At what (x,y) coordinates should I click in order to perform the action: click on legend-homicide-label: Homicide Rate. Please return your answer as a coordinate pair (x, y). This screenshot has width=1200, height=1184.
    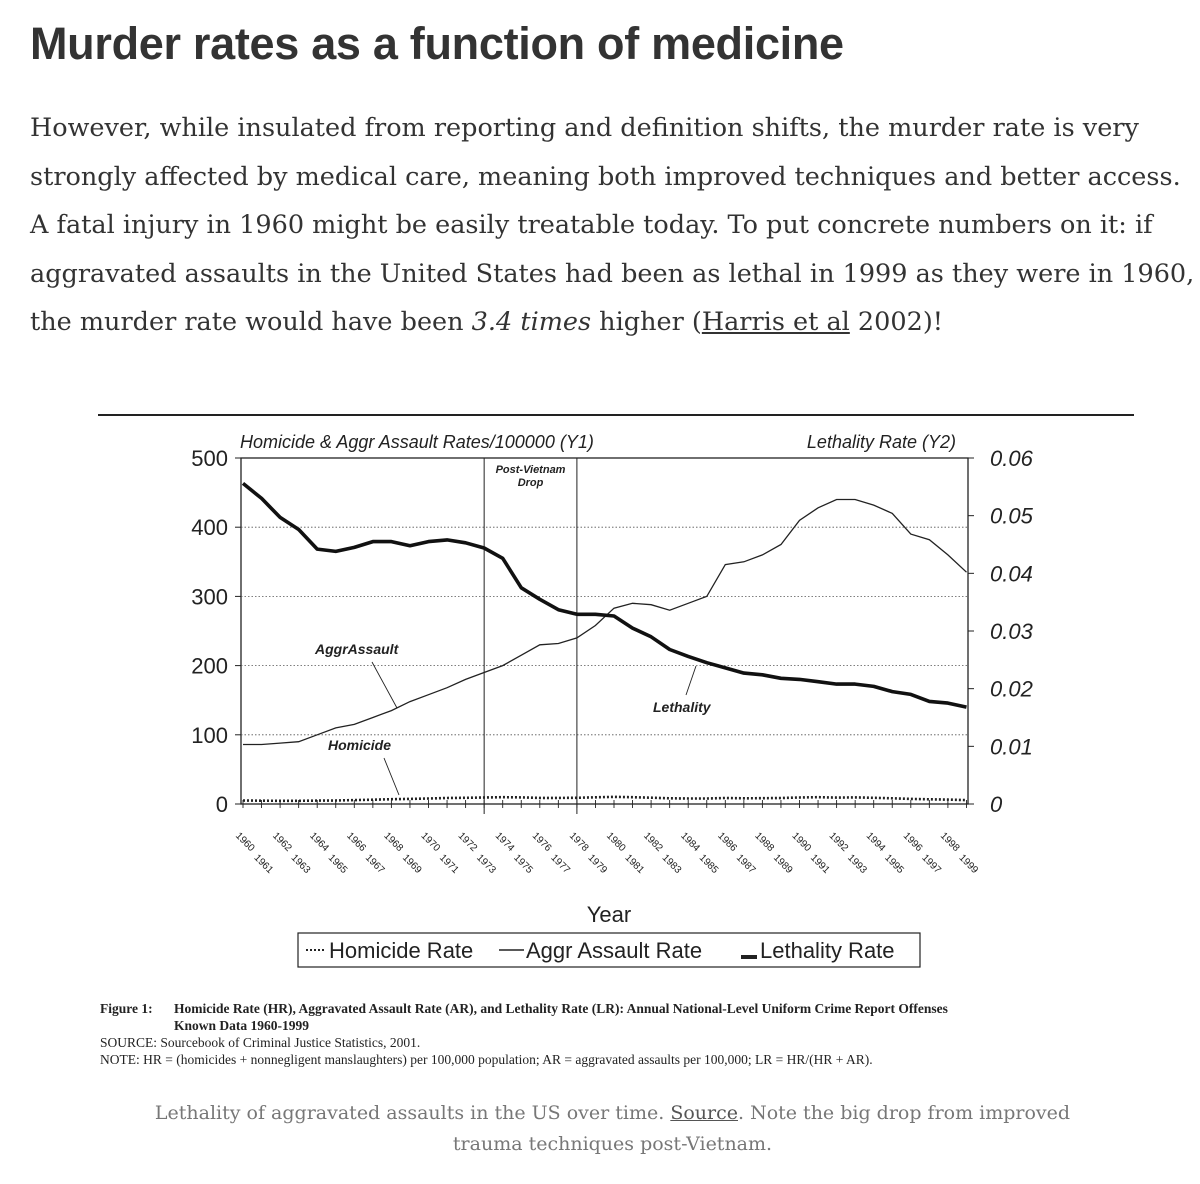
    Looking at the image, I should click on (401, 950).